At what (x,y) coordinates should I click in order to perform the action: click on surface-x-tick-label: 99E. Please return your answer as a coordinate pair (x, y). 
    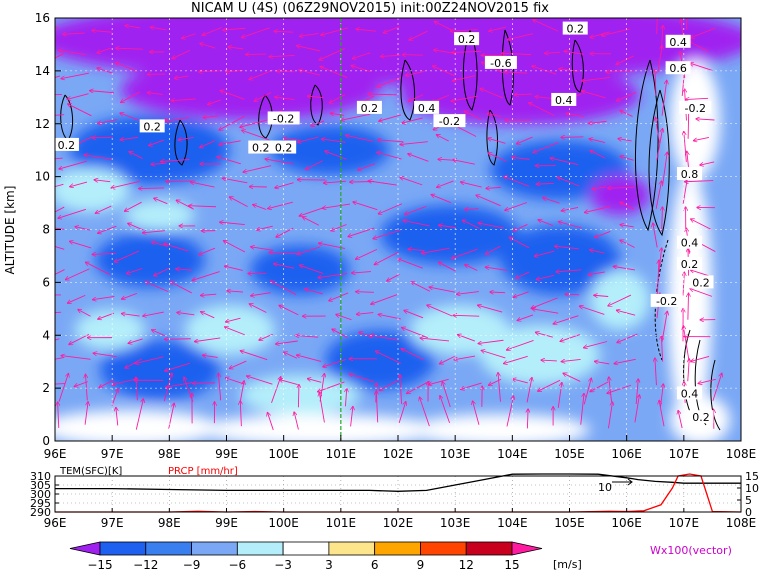
    Looking at the image, I should click on (226, 523).